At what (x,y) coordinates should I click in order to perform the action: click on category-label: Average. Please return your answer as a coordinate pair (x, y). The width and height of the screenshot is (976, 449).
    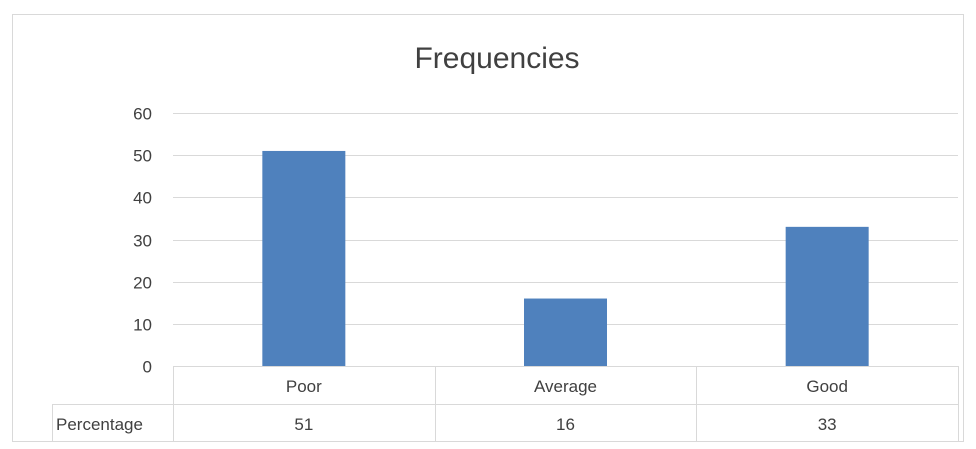
    Looking at the image, I should click on (565, 386).